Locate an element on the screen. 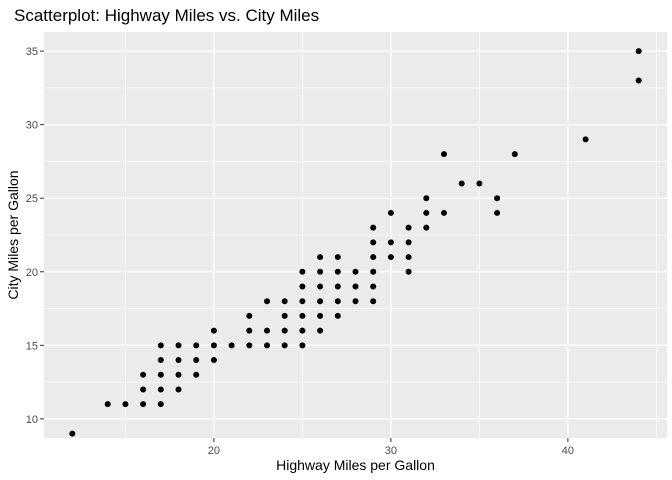  x-tick-label: 20 is located at coordinates (214, 451).